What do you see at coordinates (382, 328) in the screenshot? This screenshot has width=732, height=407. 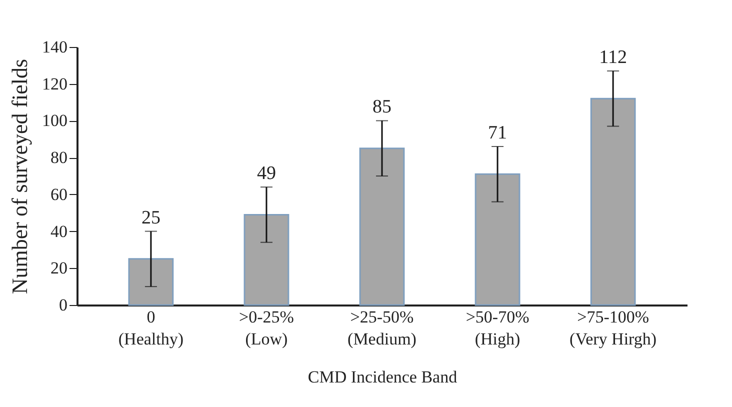 I see `x-tick-label: >25-50% (Medium)` at bounding box center [382, 328].